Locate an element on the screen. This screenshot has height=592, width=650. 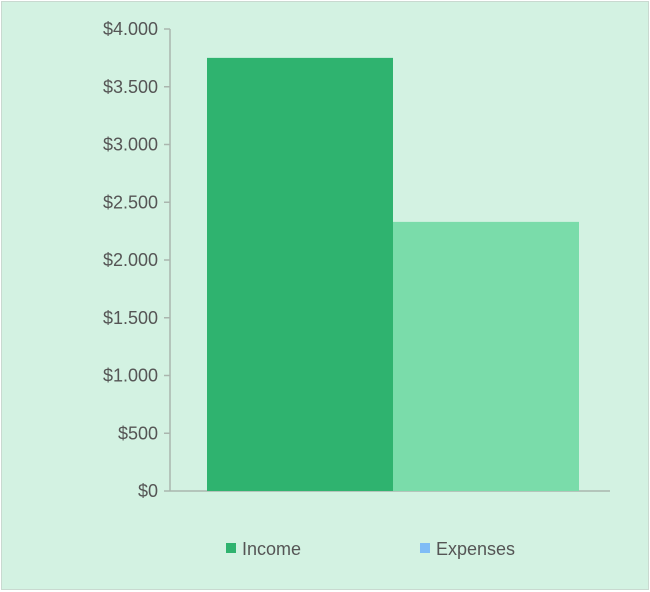
y-tick-label: $1.500 is located at coordinates (130, 318).